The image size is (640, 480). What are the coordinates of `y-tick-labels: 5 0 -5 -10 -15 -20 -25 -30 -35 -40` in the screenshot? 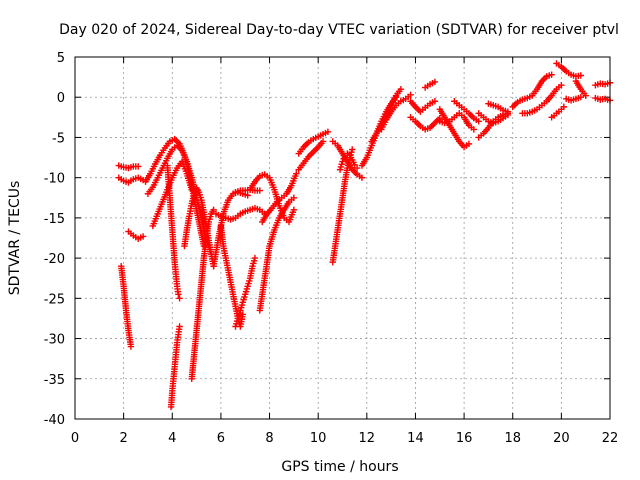 It's located at (54, 239).